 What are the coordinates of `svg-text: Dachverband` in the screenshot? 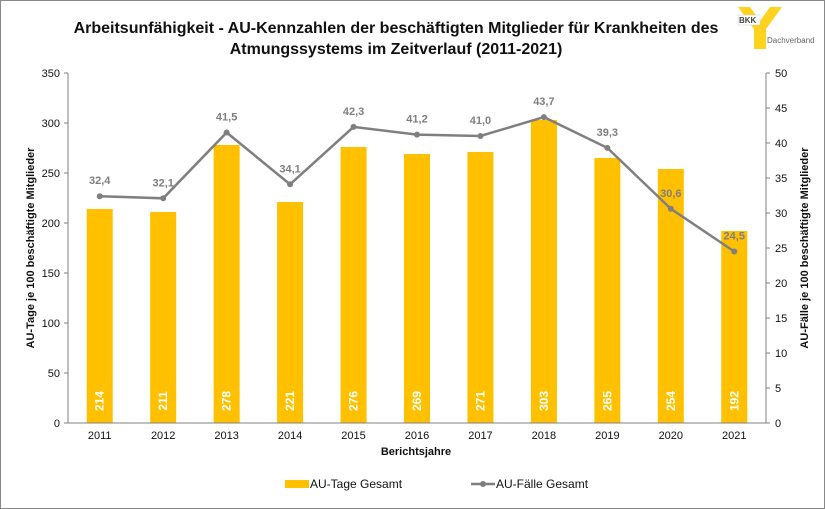 It's located at (791, 40).